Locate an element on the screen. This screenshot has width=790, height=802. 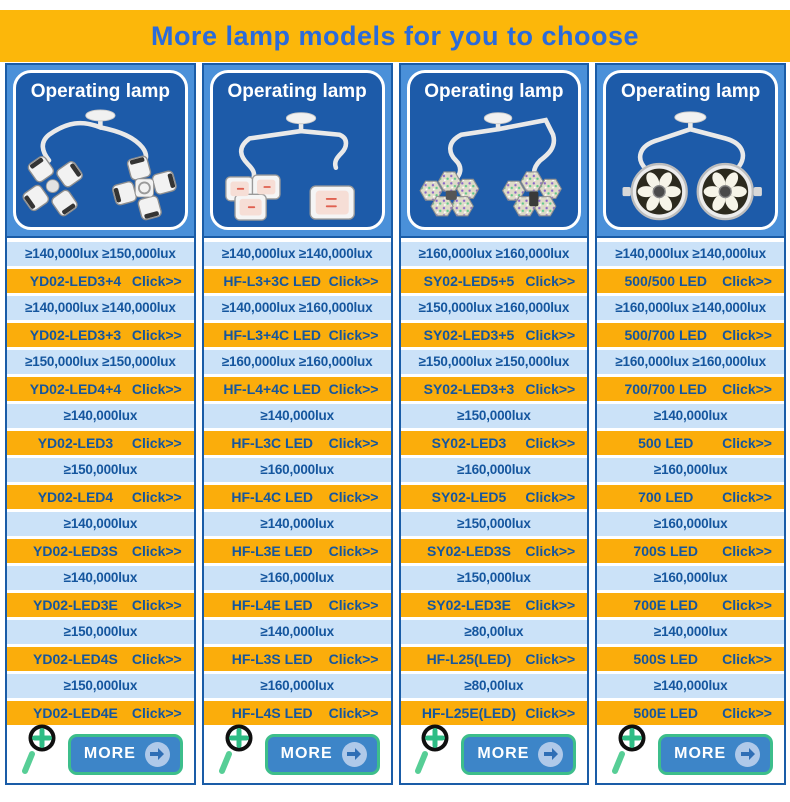
model-row: SY02-LED3+5 Click>> is located at coordinates (494, 335).